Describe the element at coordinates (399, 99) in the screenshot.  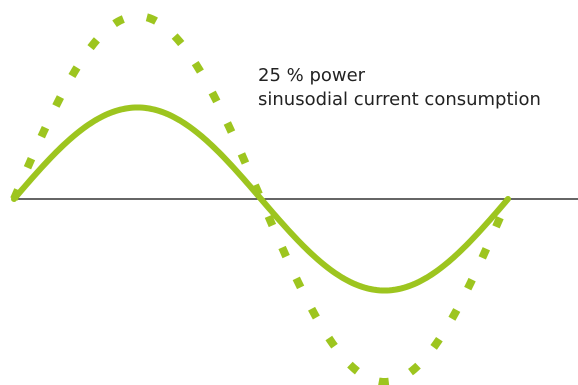
I see `caption-description: sinusodial current consumption` at that location.